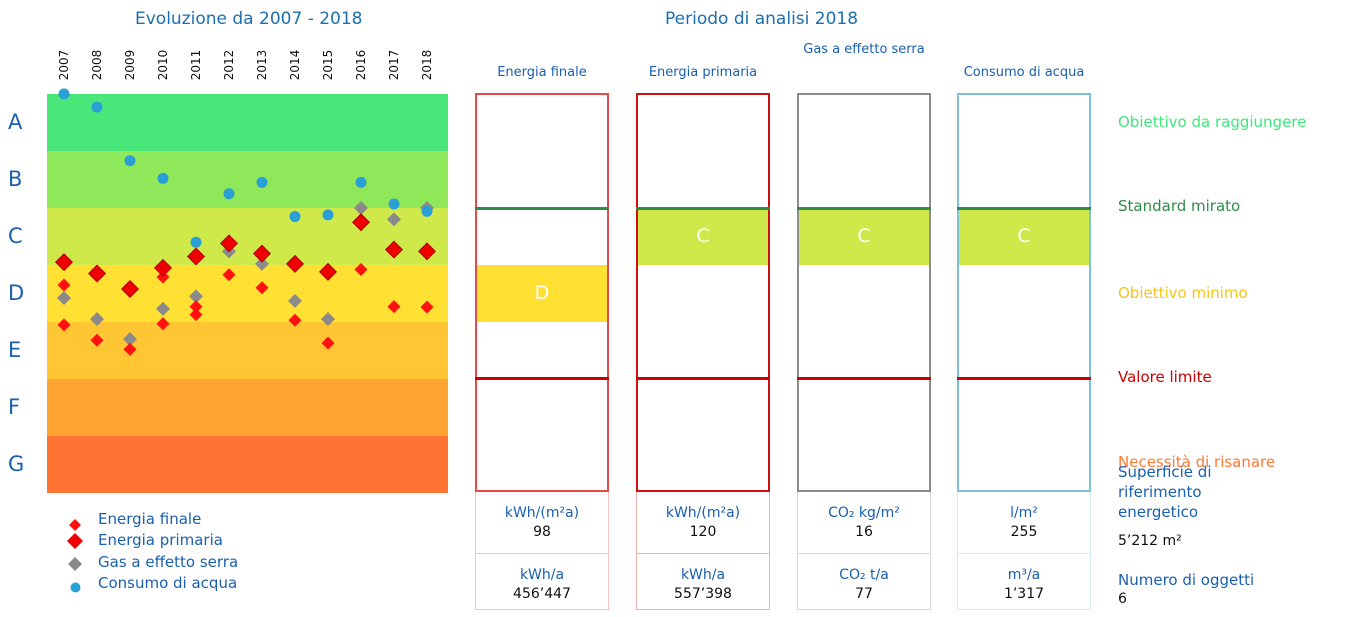 The image size is (1354, 617). I want to click on point-gas-2007, so click(64, 298).